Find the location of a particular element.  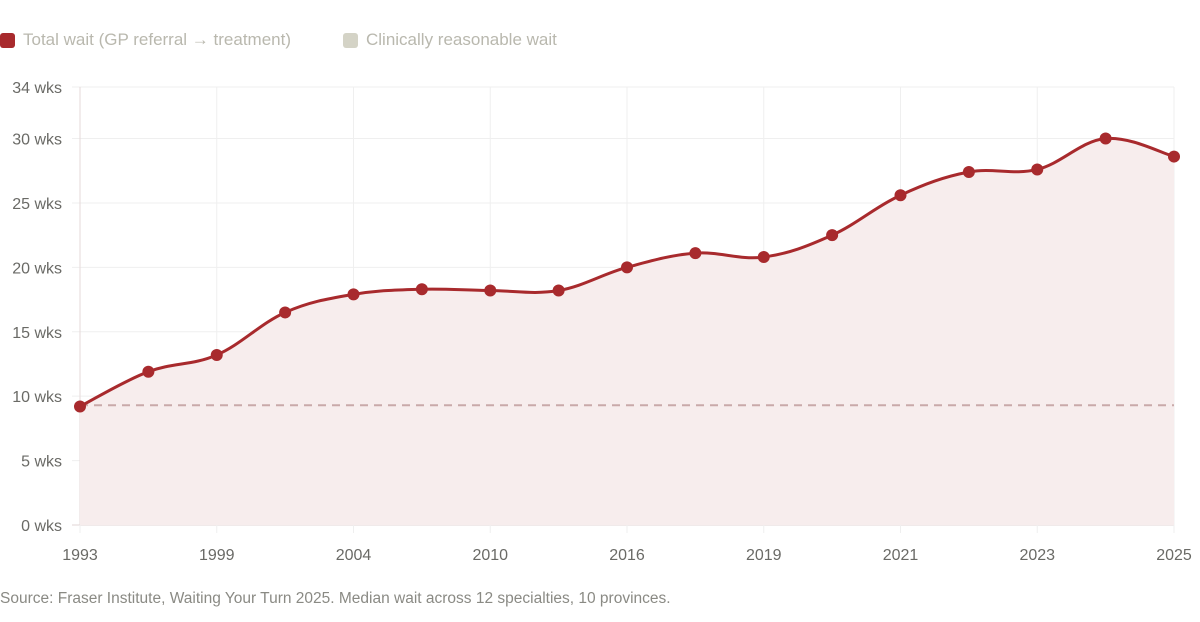

x-tick-label: 2023 is located at coordinates (1037, 555).